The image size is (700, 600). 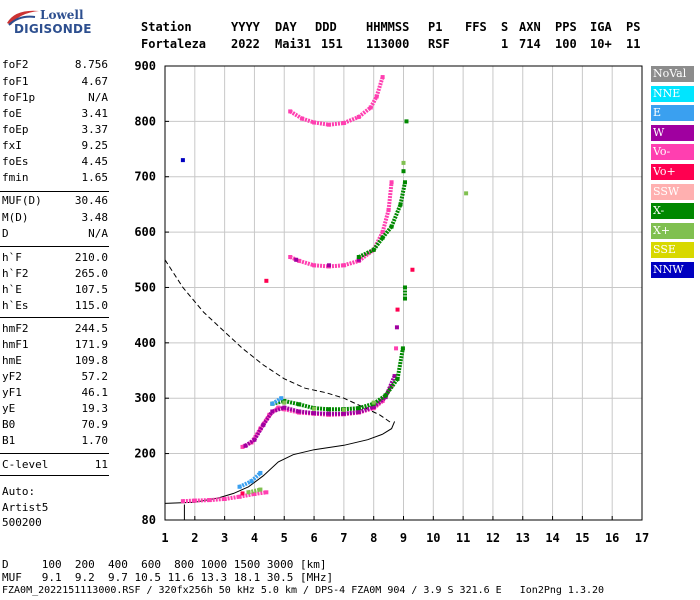 What do you see at coordinates (145, 287) in the screenshot?
I see `y-tick-label: 500` at bounding box center [145, 287].